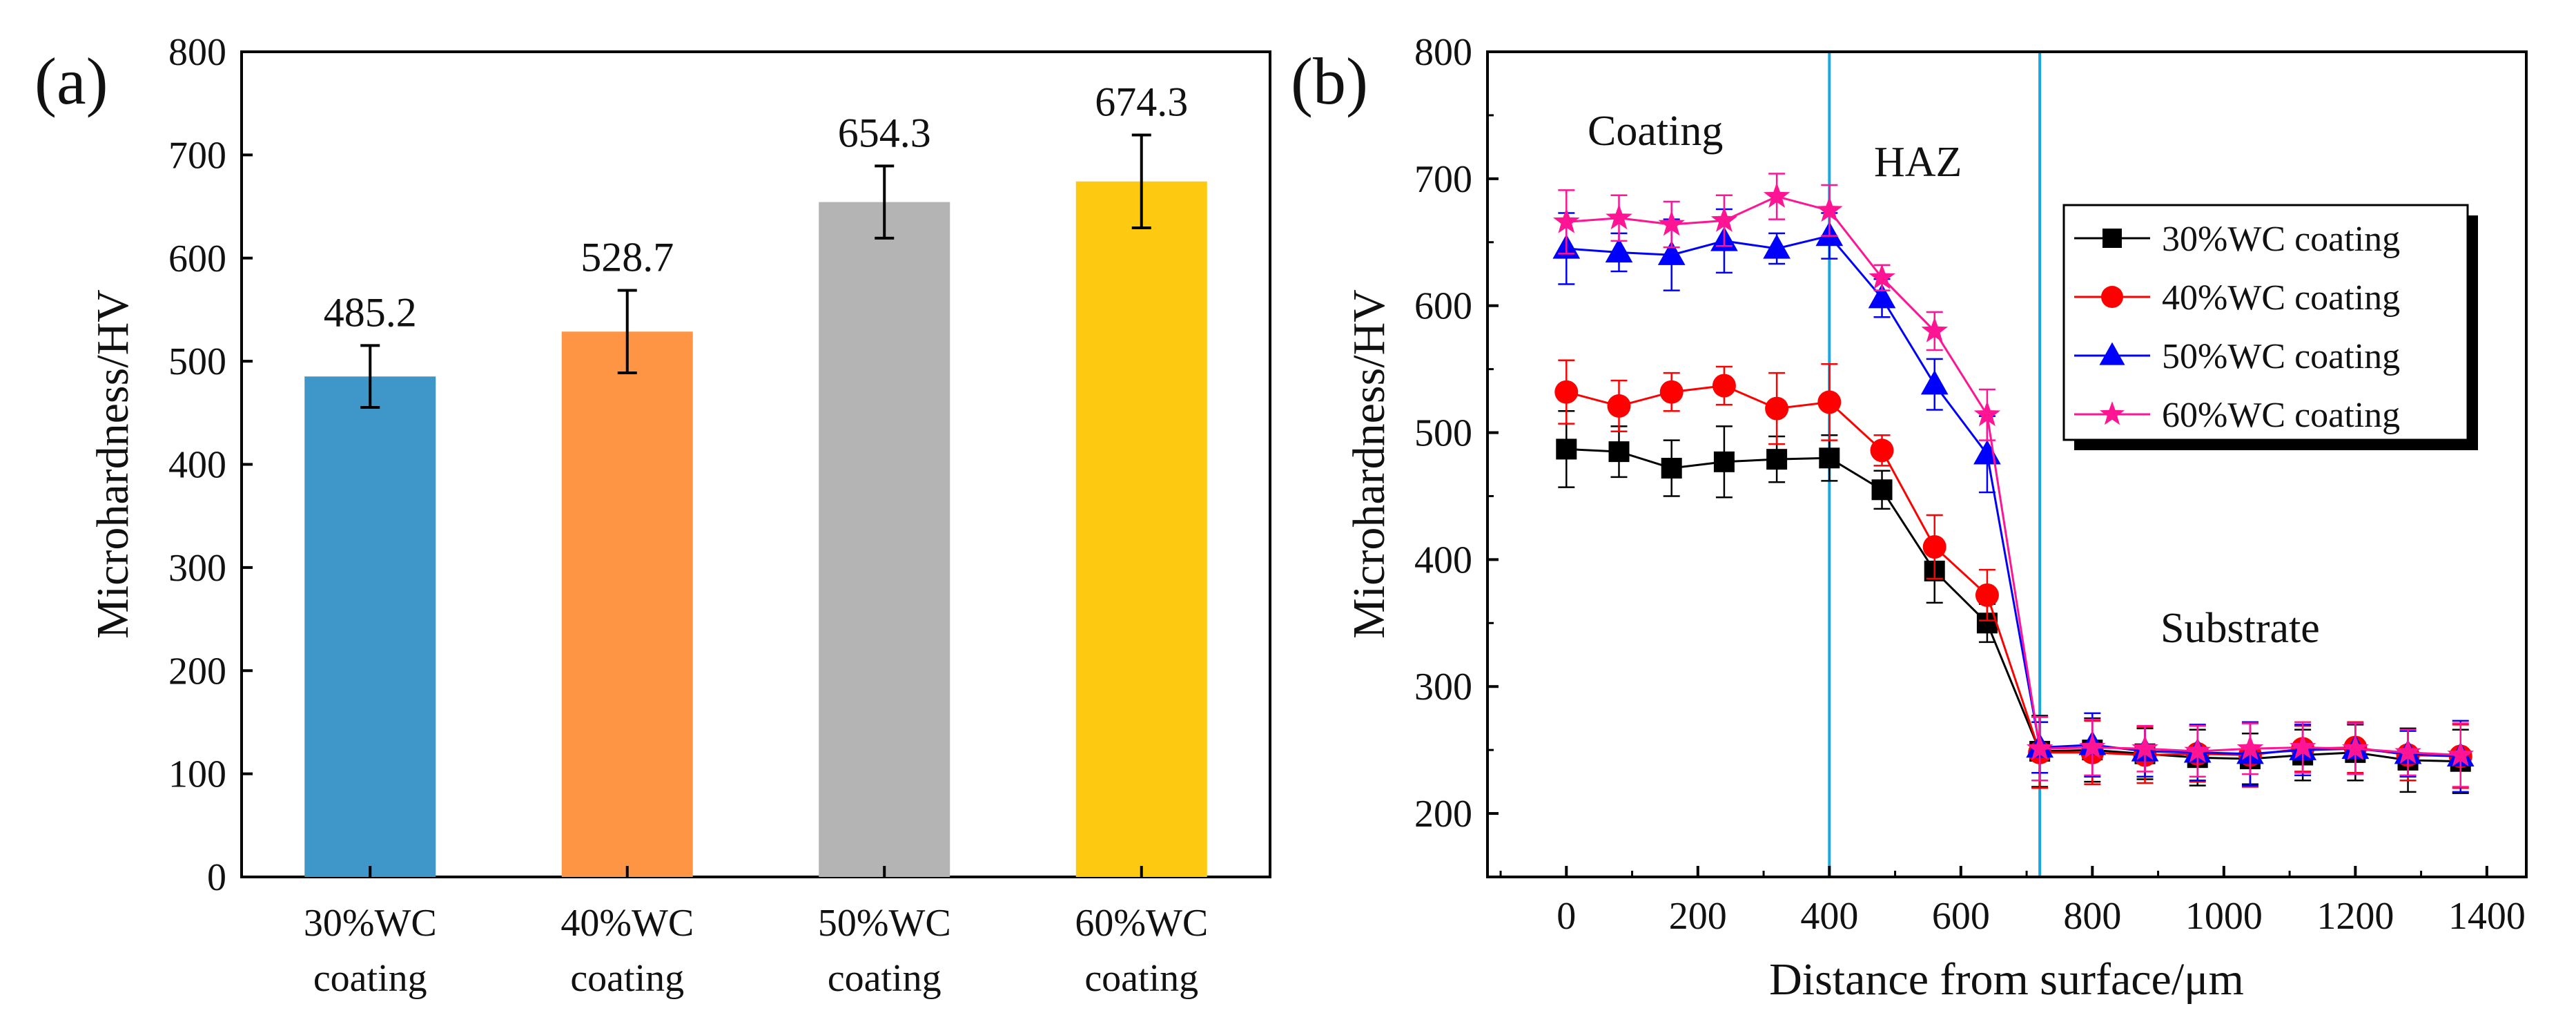 Image resolution: width=2576 pixels, height=1033 pixels. I want to click on legend-box, so click(2265, 323).